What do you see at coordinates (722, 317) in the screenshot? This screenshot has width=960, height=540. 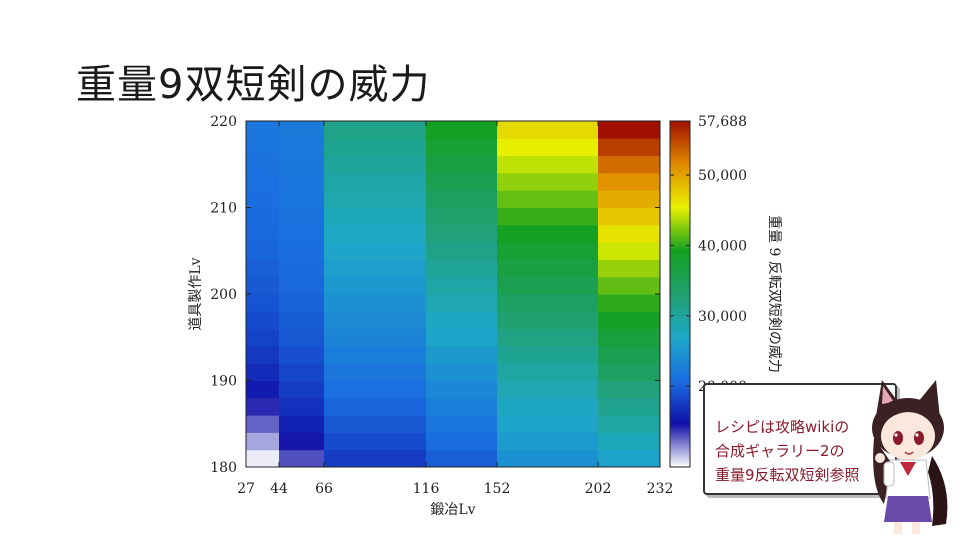 I see `colorbar-tick-label: 30,000` at bounding box center [722, 317].